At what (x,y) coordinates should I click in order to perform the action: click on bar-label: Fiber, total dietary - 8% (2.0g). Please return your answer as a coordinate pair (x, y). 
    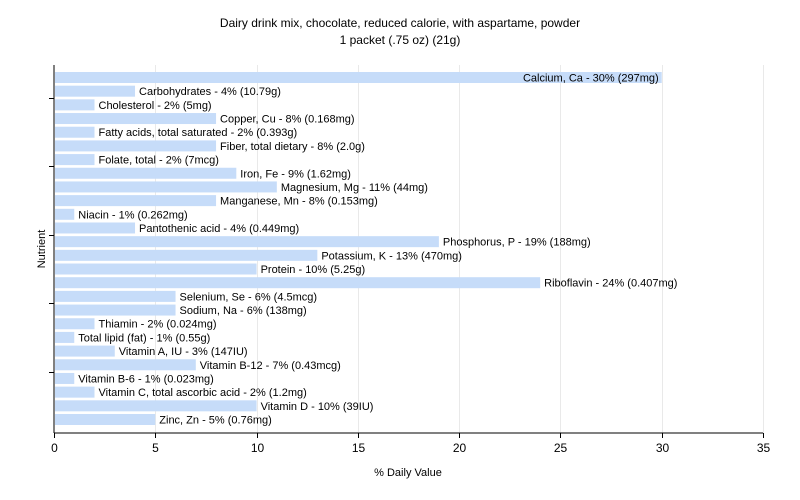
    Looking at the image, I should click on (292, 147).